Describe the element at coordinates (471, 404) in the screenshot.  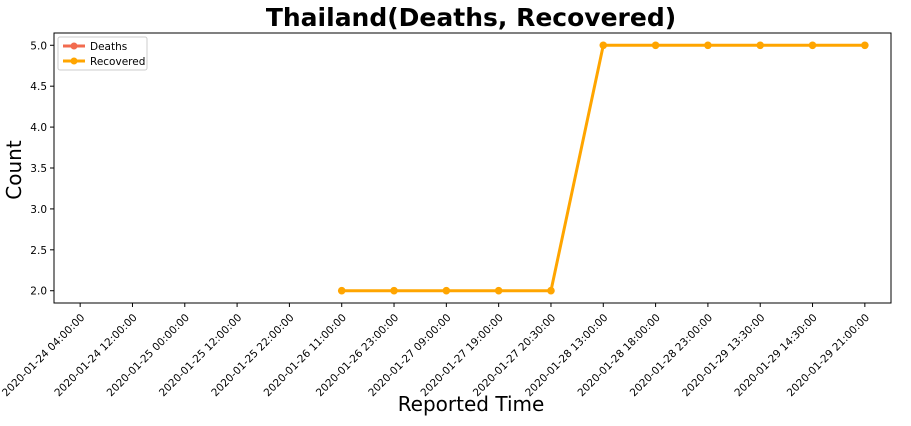
I see `x-axis-label: Reported Time` at that location.